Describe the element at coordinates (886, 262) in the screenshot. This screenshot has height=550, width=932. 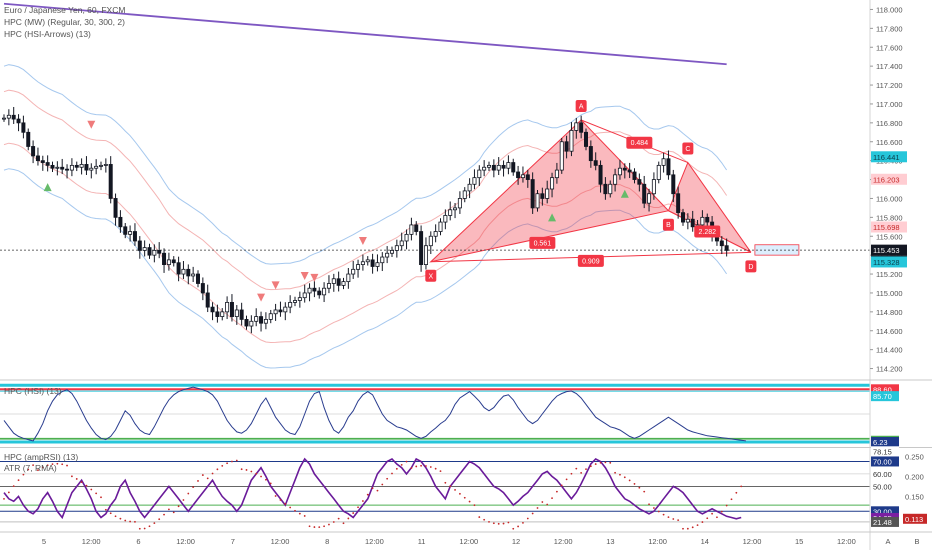
I see `price-tag-label: 115.328` at that location.